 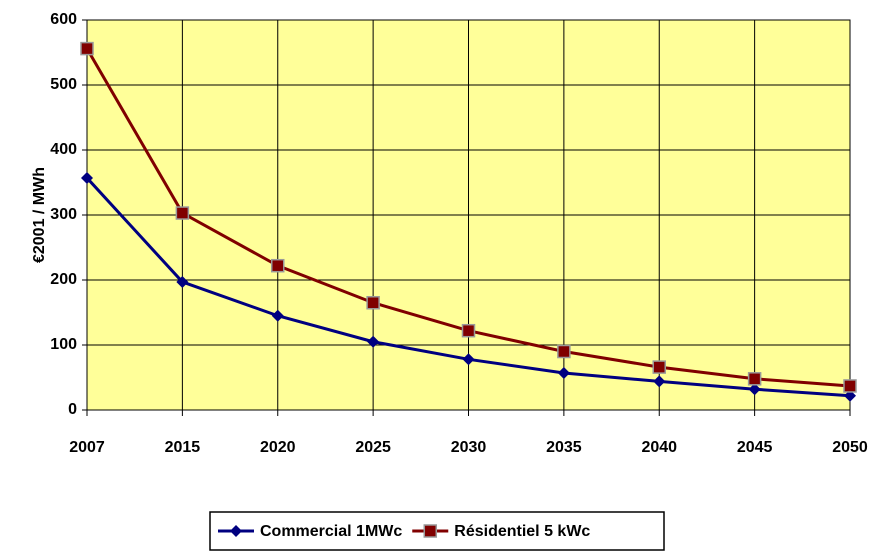 What do you see at coordinates (522, 531) in the screenshot?
I see `legend-label: Résidentiel 5 kWc` at bounding box center [522, 531].